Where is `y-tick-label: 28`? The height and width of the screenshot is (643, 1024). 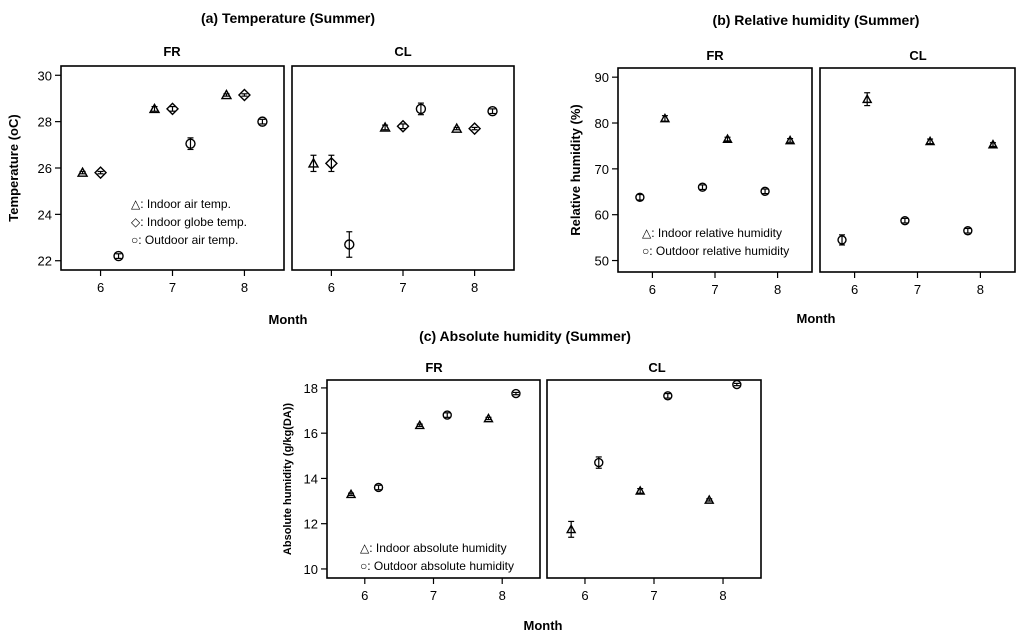
y-tick-label: 28 is located at coordinates (45, 122).